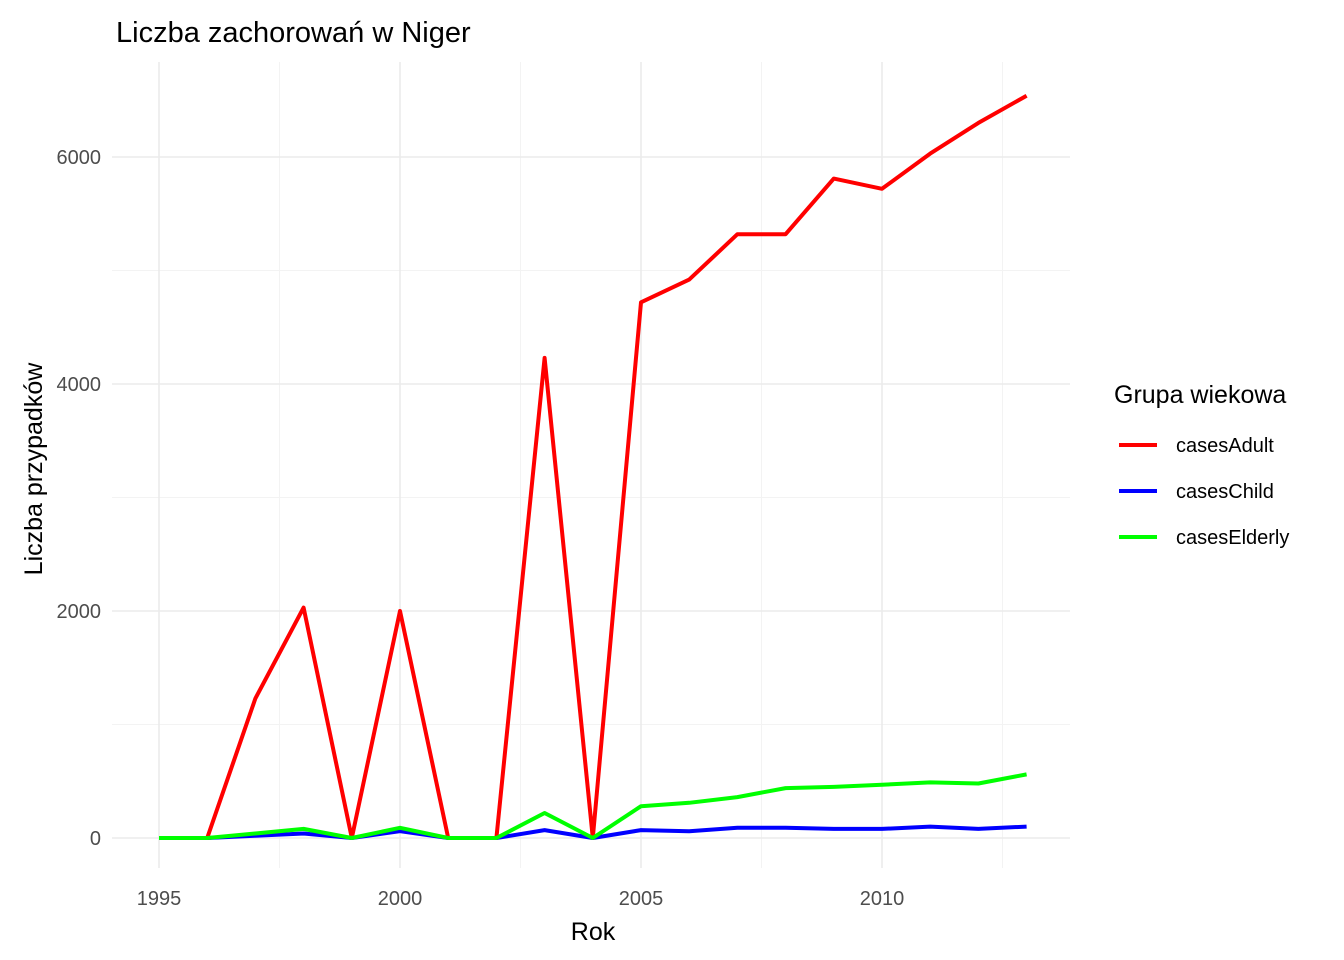 The image size is (1344, 960). I want to click on legend-title: Grupa wiekowa, so click(1200, 395).